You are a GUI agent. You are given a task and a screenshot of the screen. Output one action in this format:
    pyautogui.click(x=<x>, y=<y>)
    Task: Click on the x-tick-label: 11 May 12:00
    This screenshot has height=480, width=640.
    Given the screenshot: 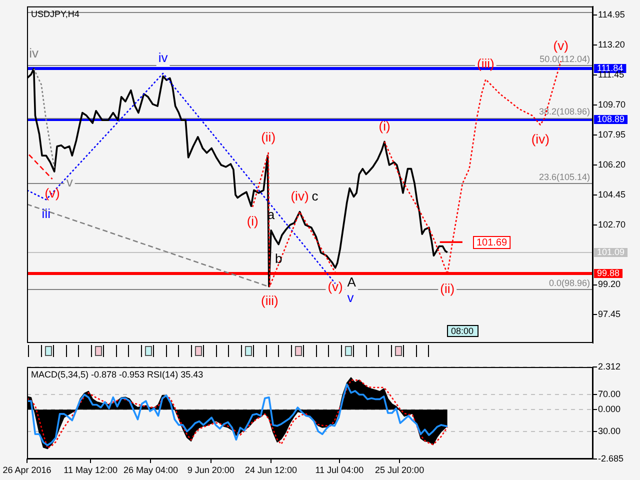 What is the action you would take?
    pyautogui.click(x=91, y=469)
    